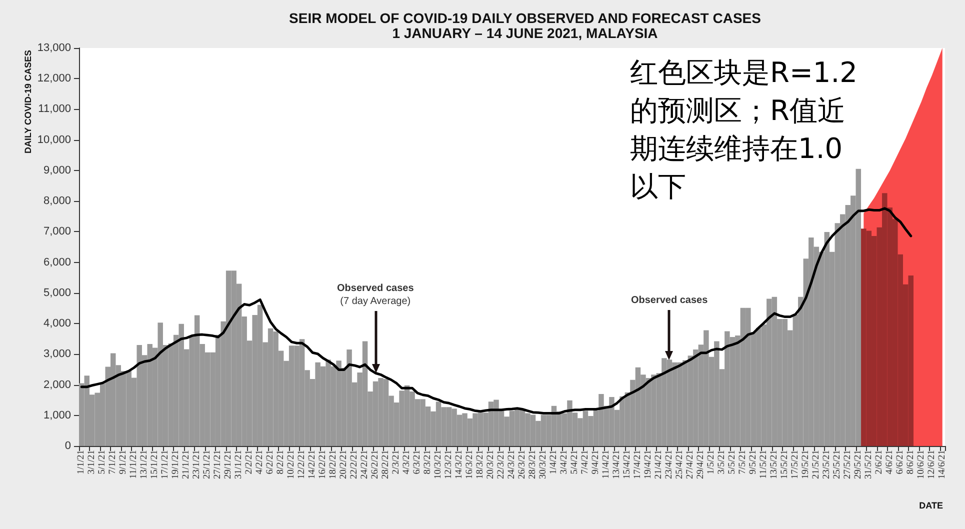 Image resolution: width=965 pixels, height=529 pixels. I want to click on x-tick-label: 10/3/21, so click(439, 465).